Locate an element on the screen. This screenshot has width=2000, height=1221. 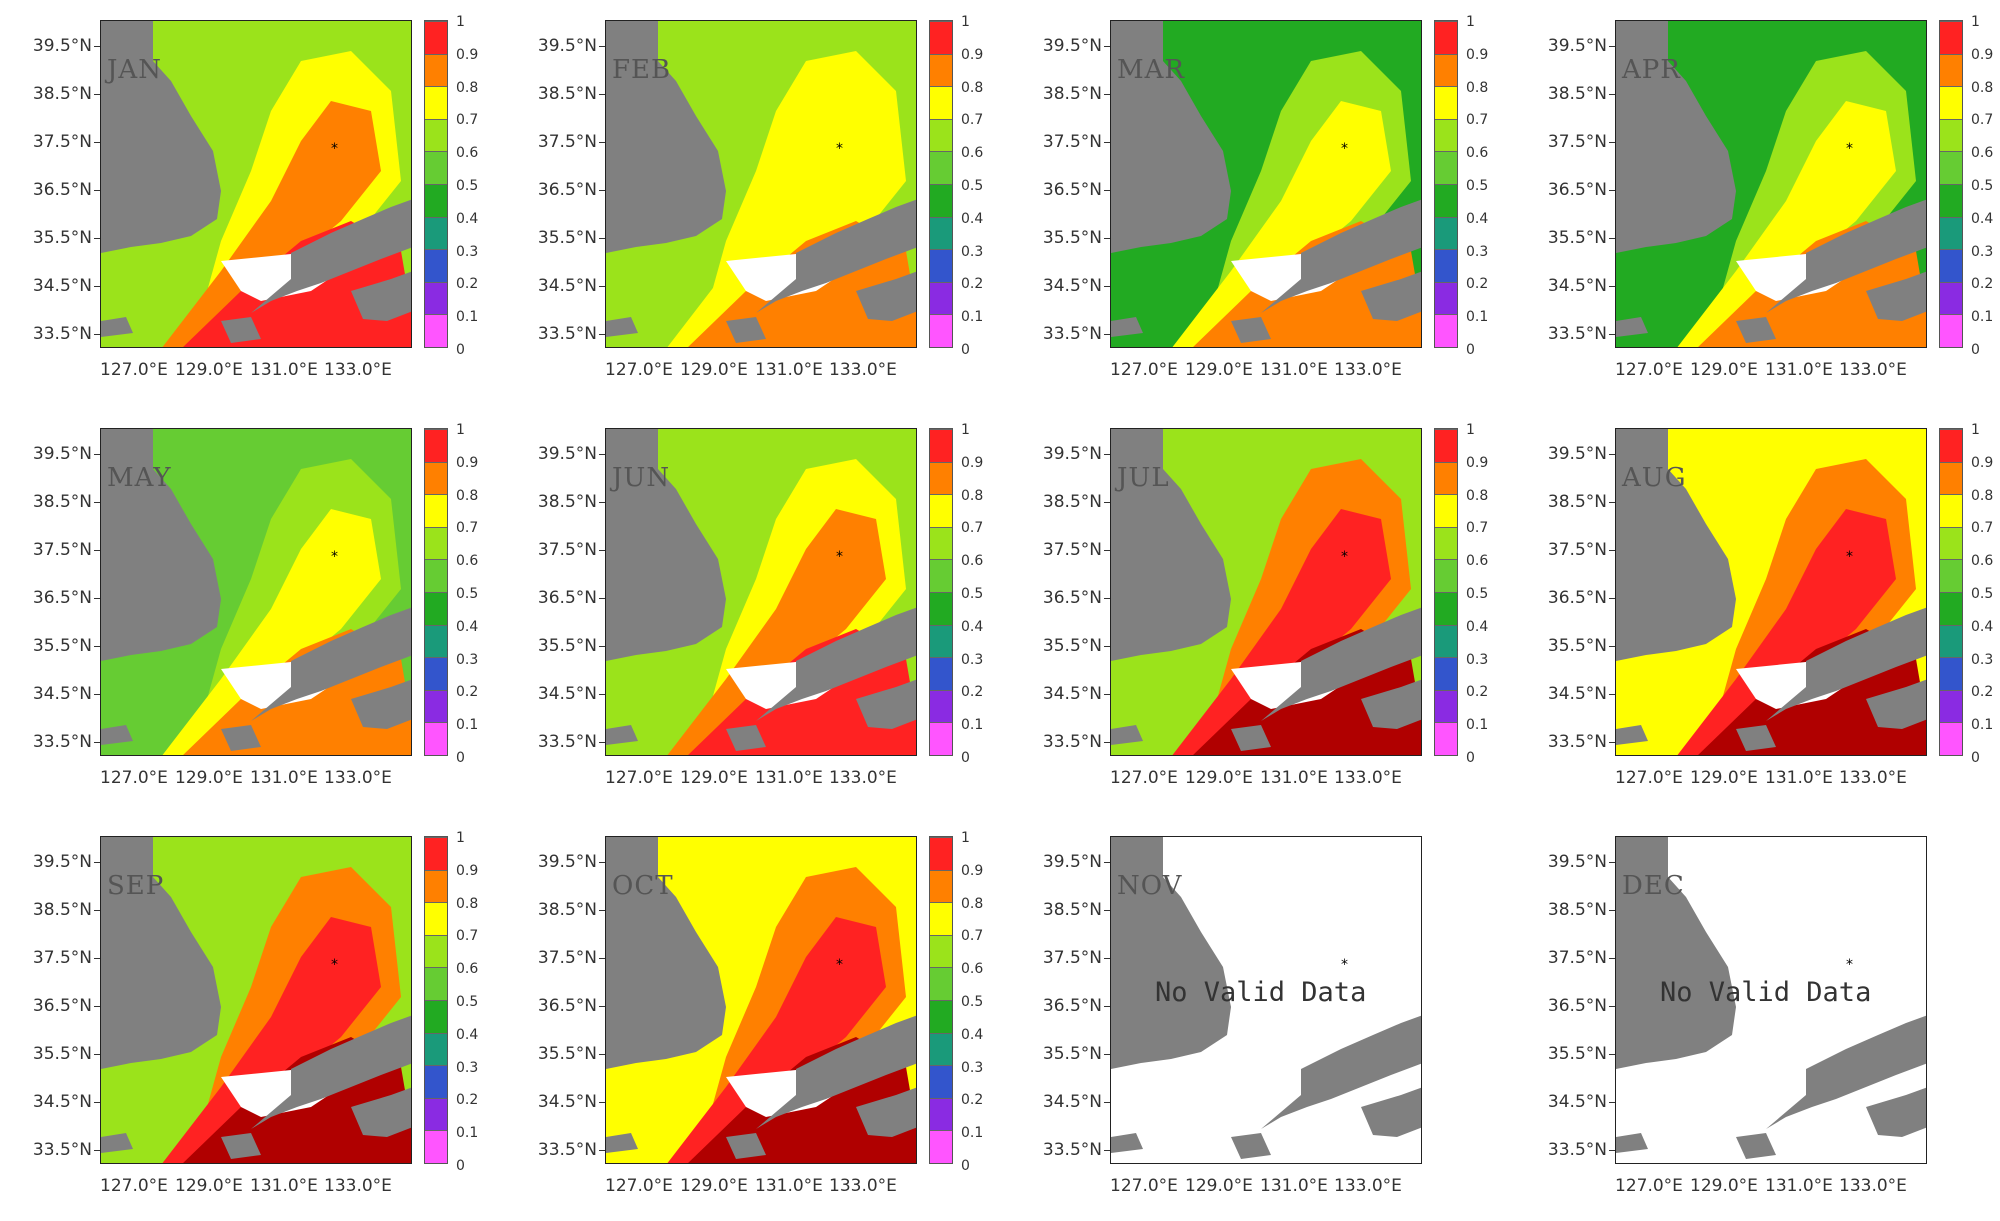
latitude-label: 37.5°N is located at coordinates (1565, 958).